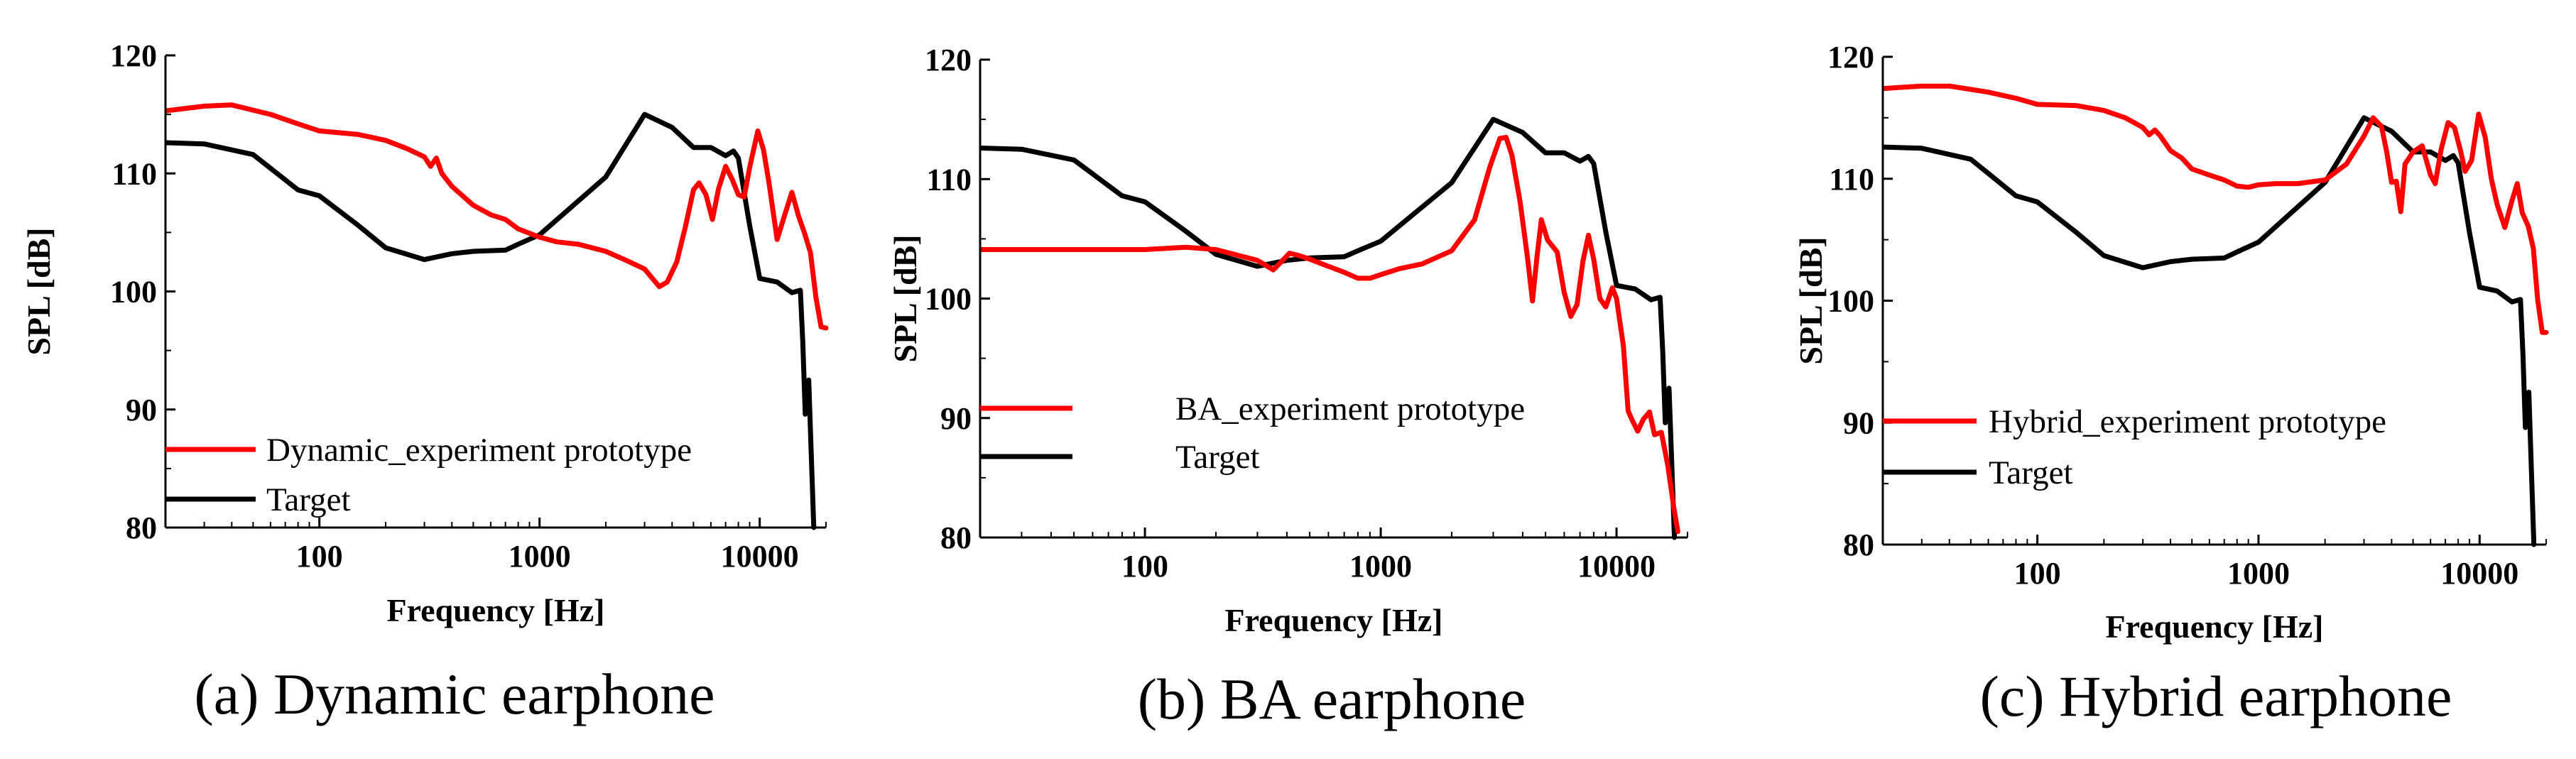 The width and height of the screenshot is (2576, 759). What do you see at coordinates (1252, 433) in the screenshot?
I see `legend: BA_experiment prototype Target` at bounding box center [1252, 433].